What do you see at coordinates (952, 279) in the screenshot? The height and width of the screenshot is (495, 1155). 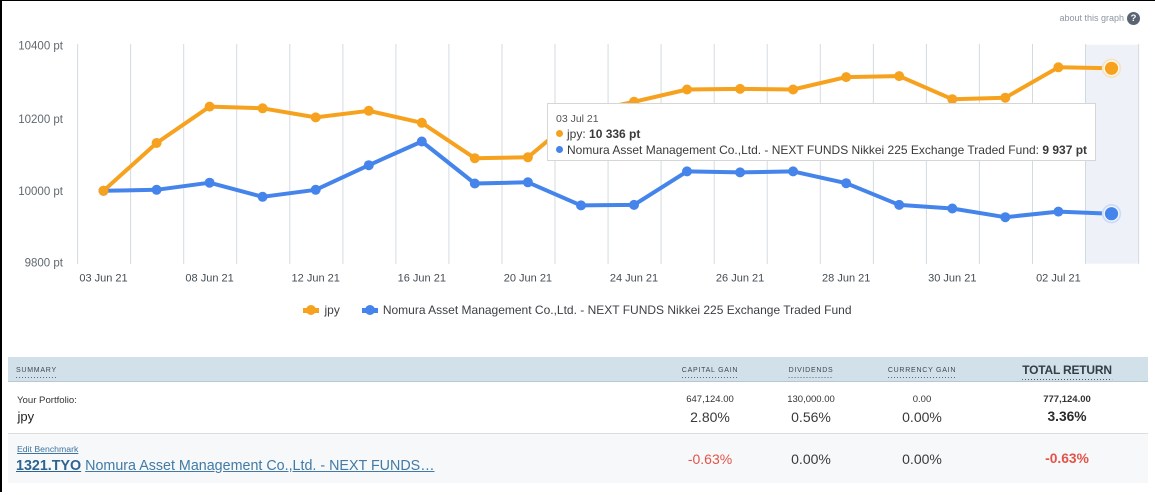 I see `svg-text: 30 Jun 21` at bounding box center [952, 279].